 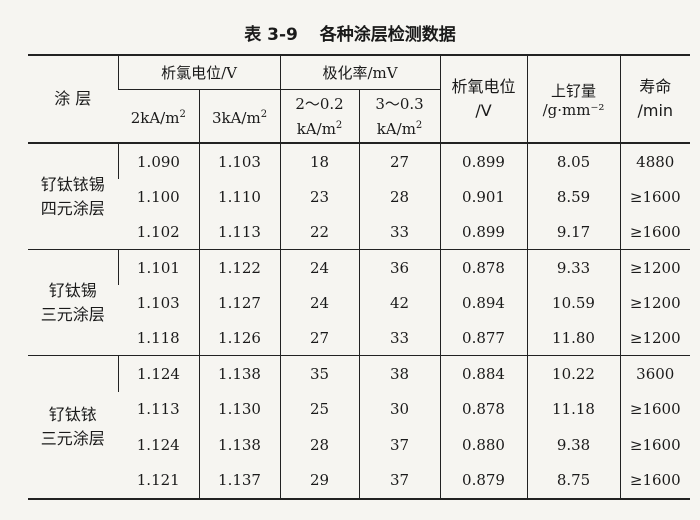 What do you see at coordinates (399, 302) in the screenshot?
I see `cell-pol-b: 42` at bounding box center [399, 302].